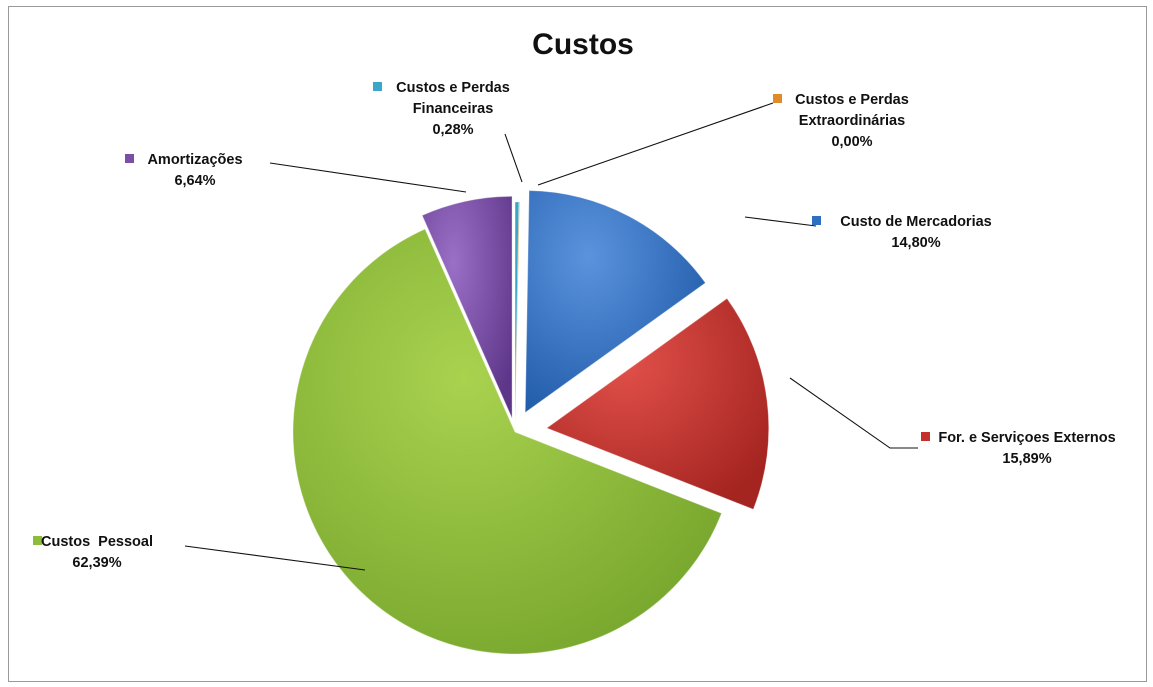 The height and width of the screenshot is (687, 1153). What do you see at coordinates (583, 44) in the screenshot?
I see `chart-title: Custos` at bounding box center [583, 44].